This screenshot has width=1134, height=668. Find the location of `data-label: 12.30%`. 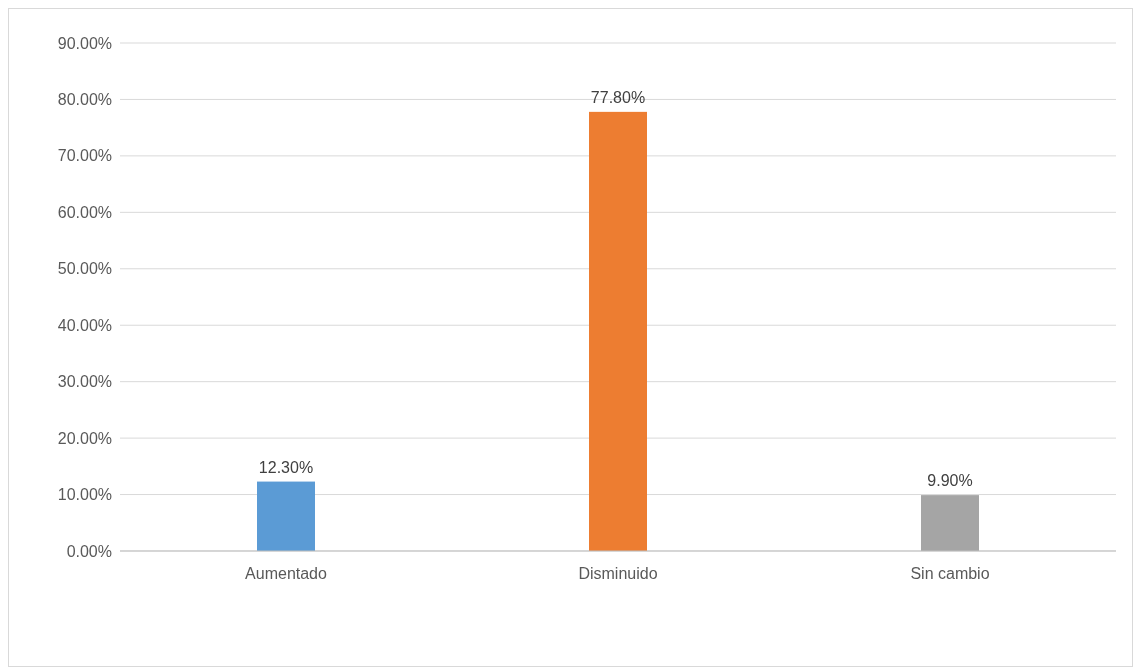

data-label: 12.30% is located at coordinates (286, 467).